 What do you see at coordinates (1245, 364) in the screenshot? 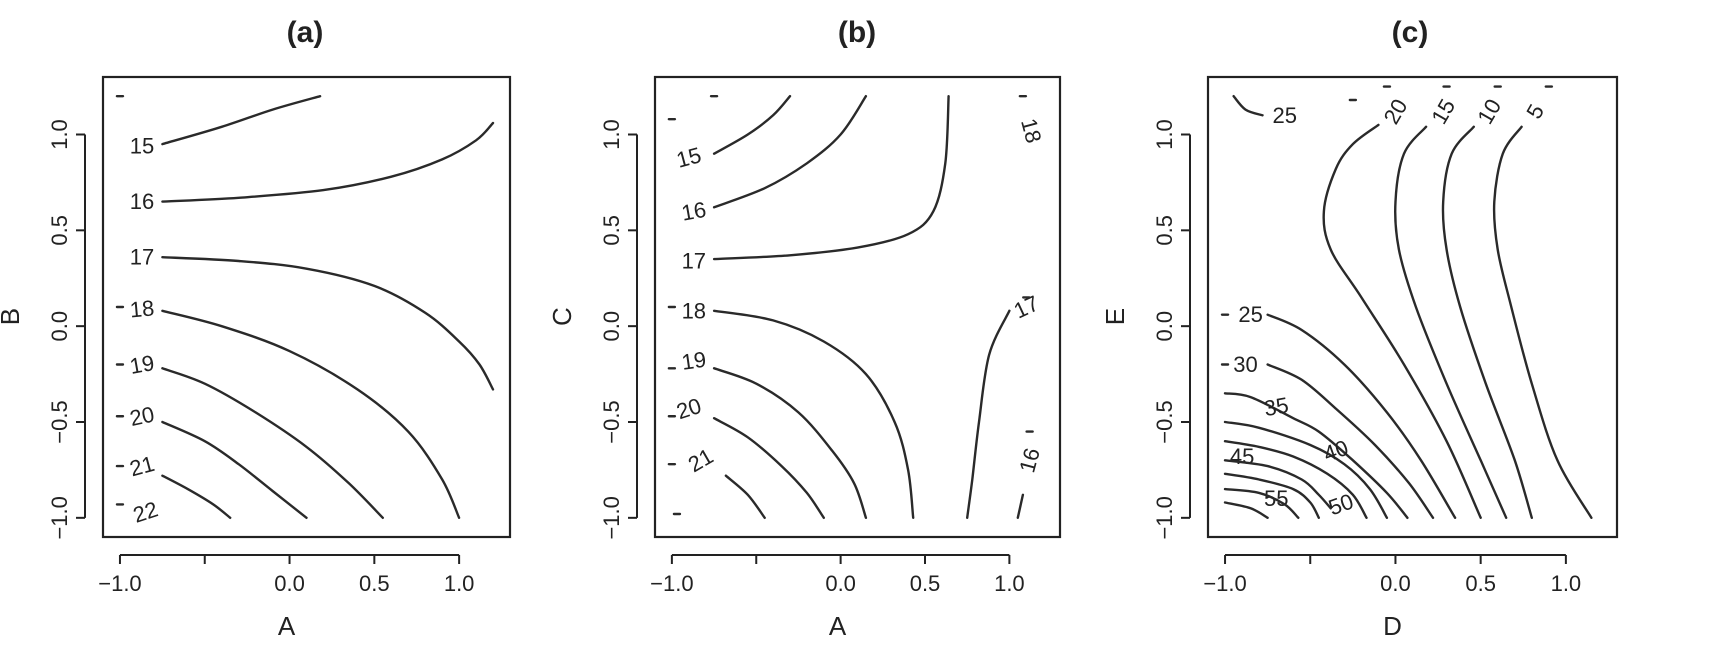
I see `contour-label: 30` at bounding box center [1245, 364].